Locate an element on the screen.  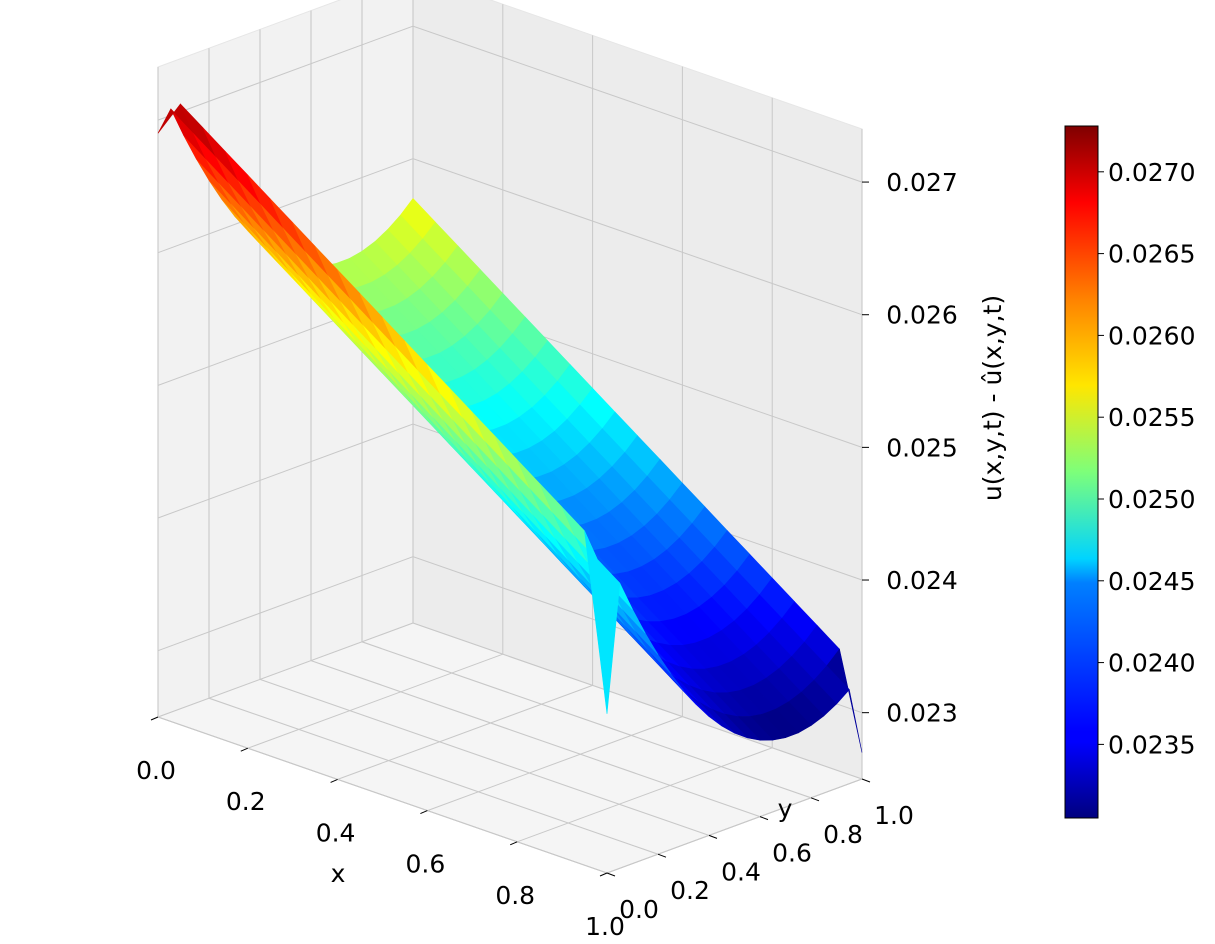
x-tick-label: 1.0 is located at coordinates (605, 926).